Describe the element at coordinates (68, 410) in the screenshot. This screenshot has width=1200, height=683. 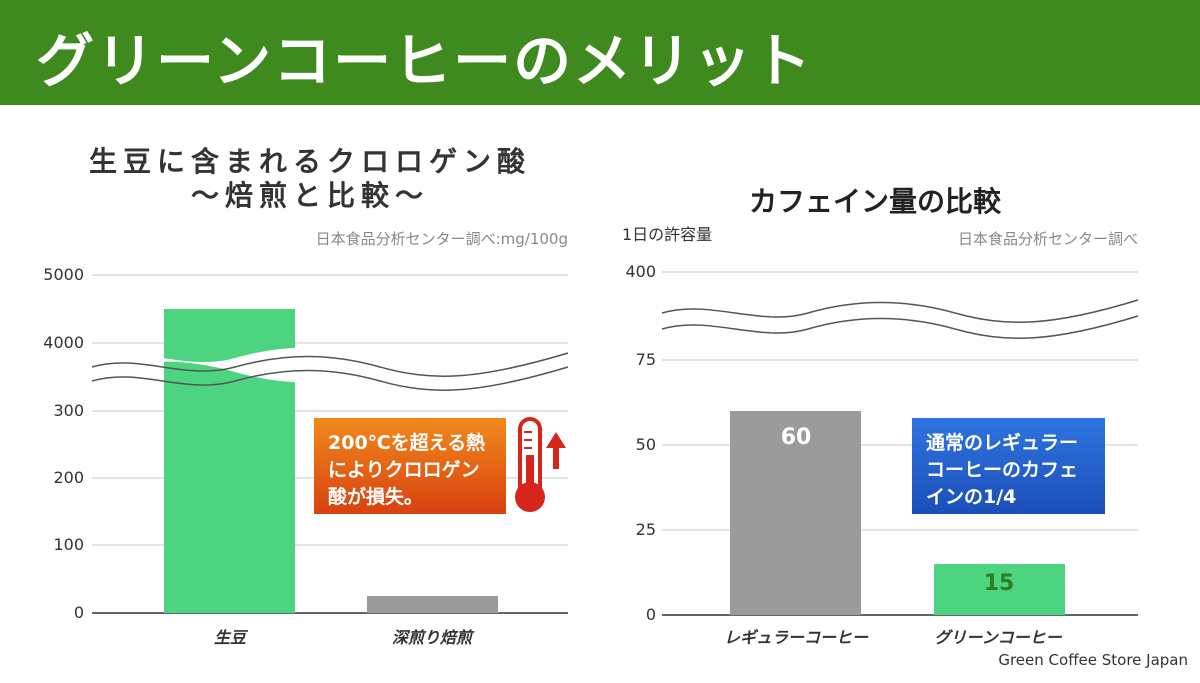
I see `left-tick-label: 300` at that location.